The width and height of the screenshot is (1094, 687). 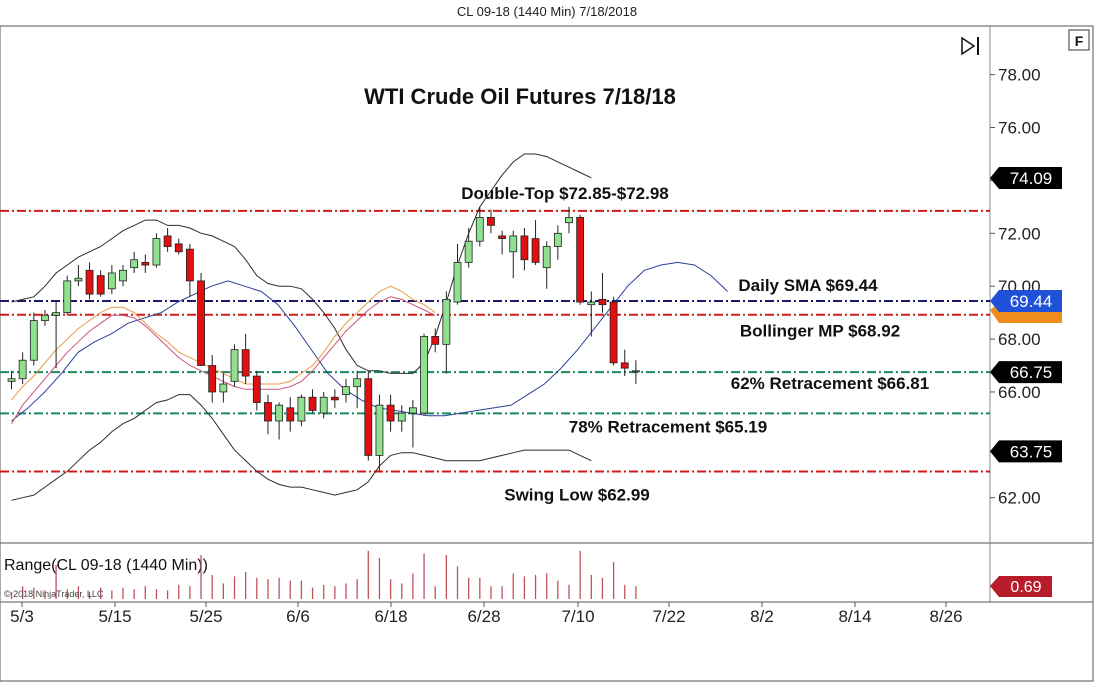 I want to click on y-tick-label-6: 66.00, so click(x=1019, y=392).